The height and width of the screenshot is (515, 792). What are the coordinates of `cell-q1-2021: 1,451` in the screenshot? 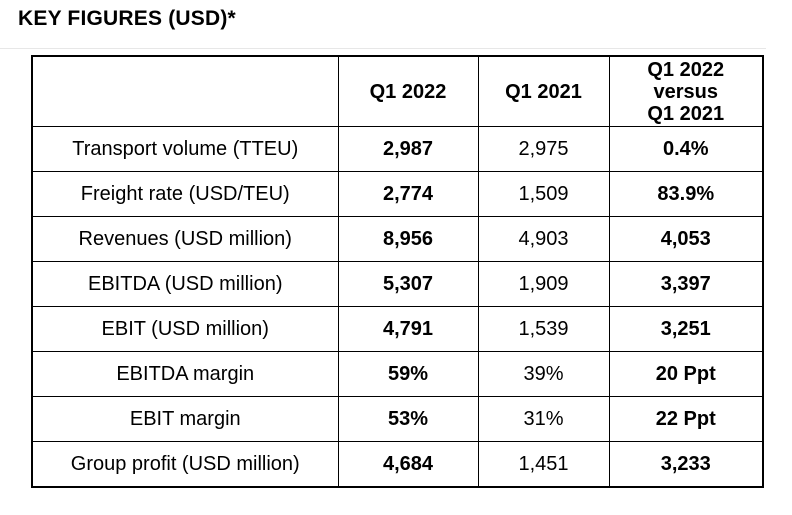 It's located at (543, 464).